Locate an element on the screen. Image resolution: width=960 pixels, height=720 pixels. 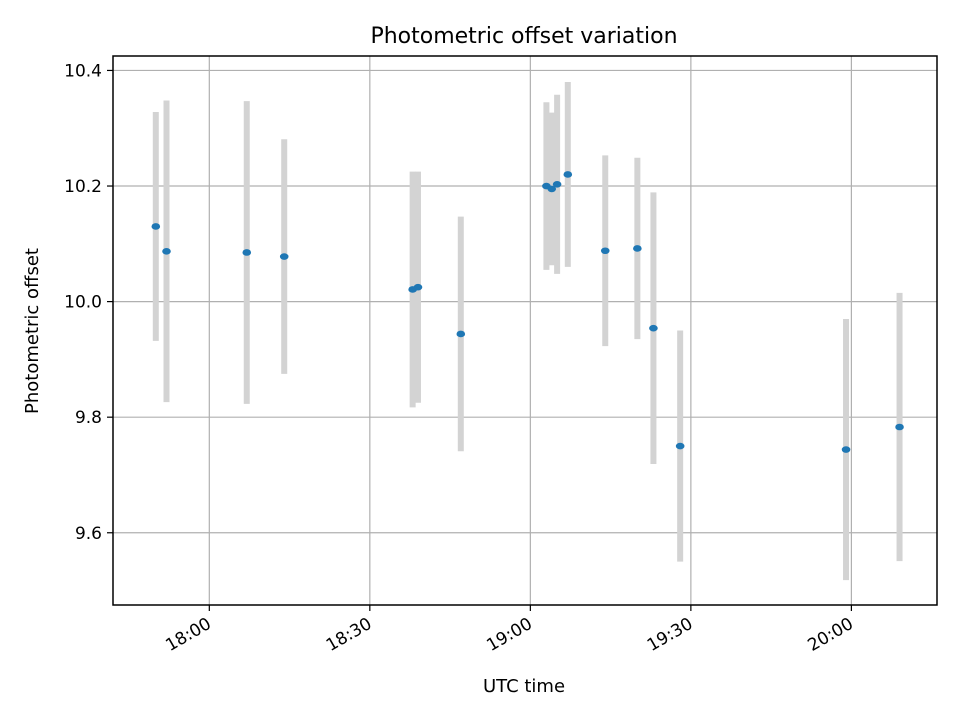
y-tick-label: 9.6 is located at coordinates (88, 534).